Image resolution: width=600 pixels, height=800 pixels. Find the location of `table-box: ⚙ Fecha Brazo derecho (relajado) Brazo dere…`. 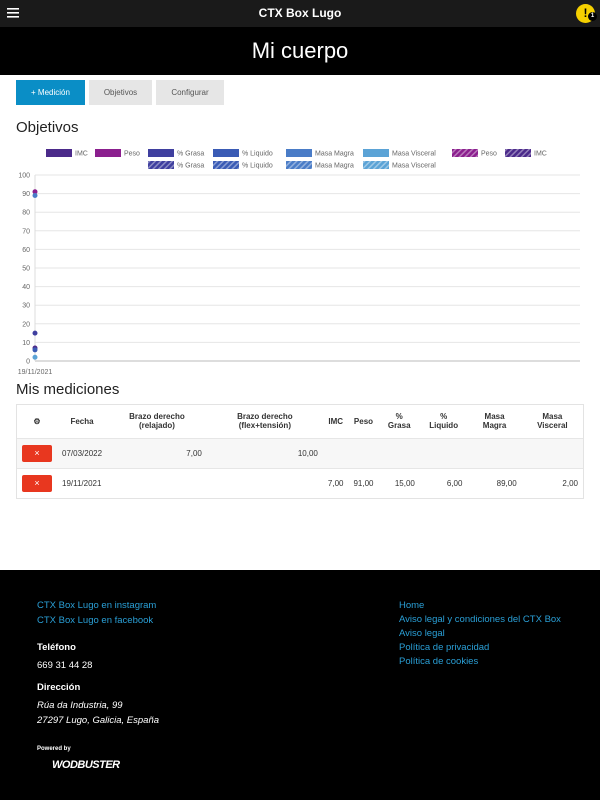

table-box: ⚙ Fecha Brazo derecho (relajado) Brazo dere… is located at coordinates (300, 451).